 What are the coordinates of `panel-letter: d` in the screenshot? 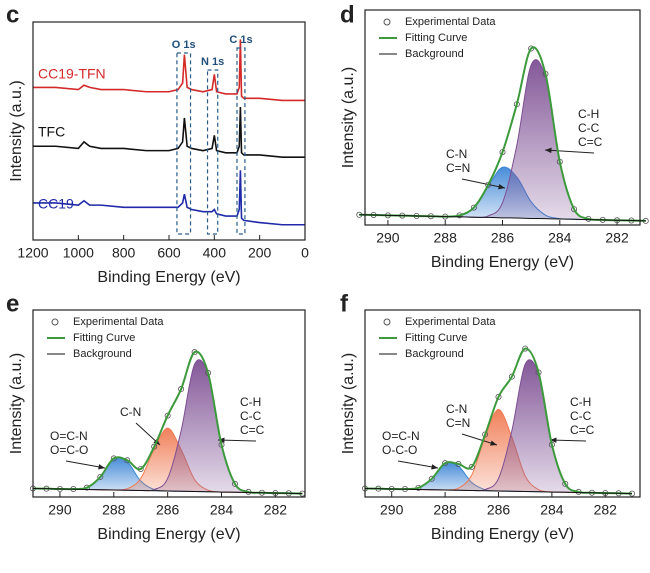 It's located at (347, 14).